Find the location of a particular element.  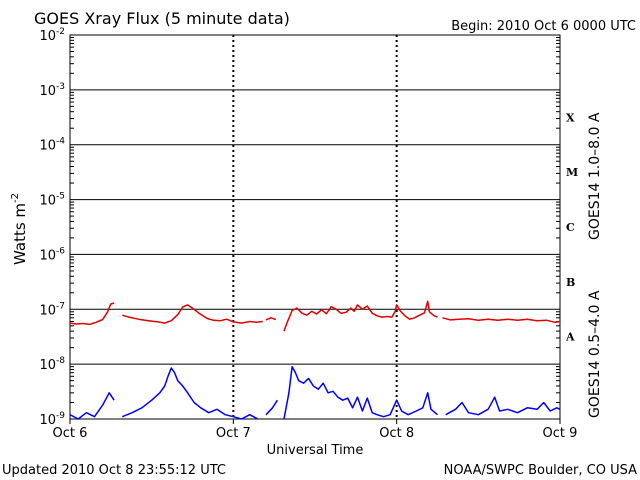

y-tick-label: 10⁻⁶ is located at coordinates (52, 254).